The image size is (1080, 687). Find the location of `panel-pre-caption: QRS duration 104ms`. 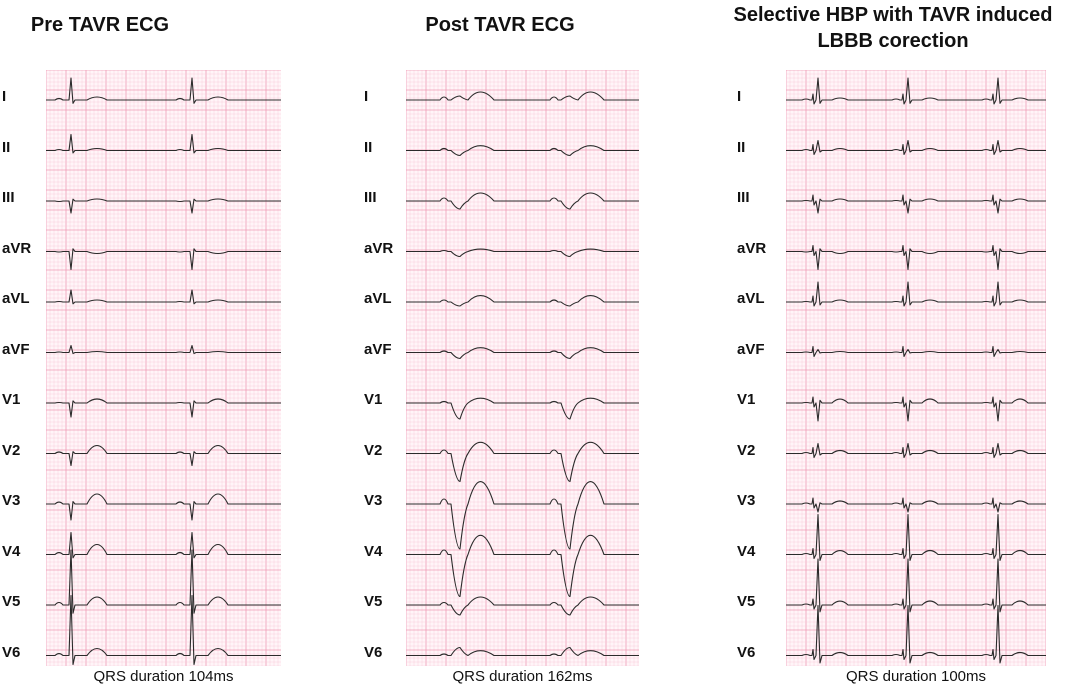

panel-pre-caption: QRS duration 104ms is located at coordinates (163, 676).